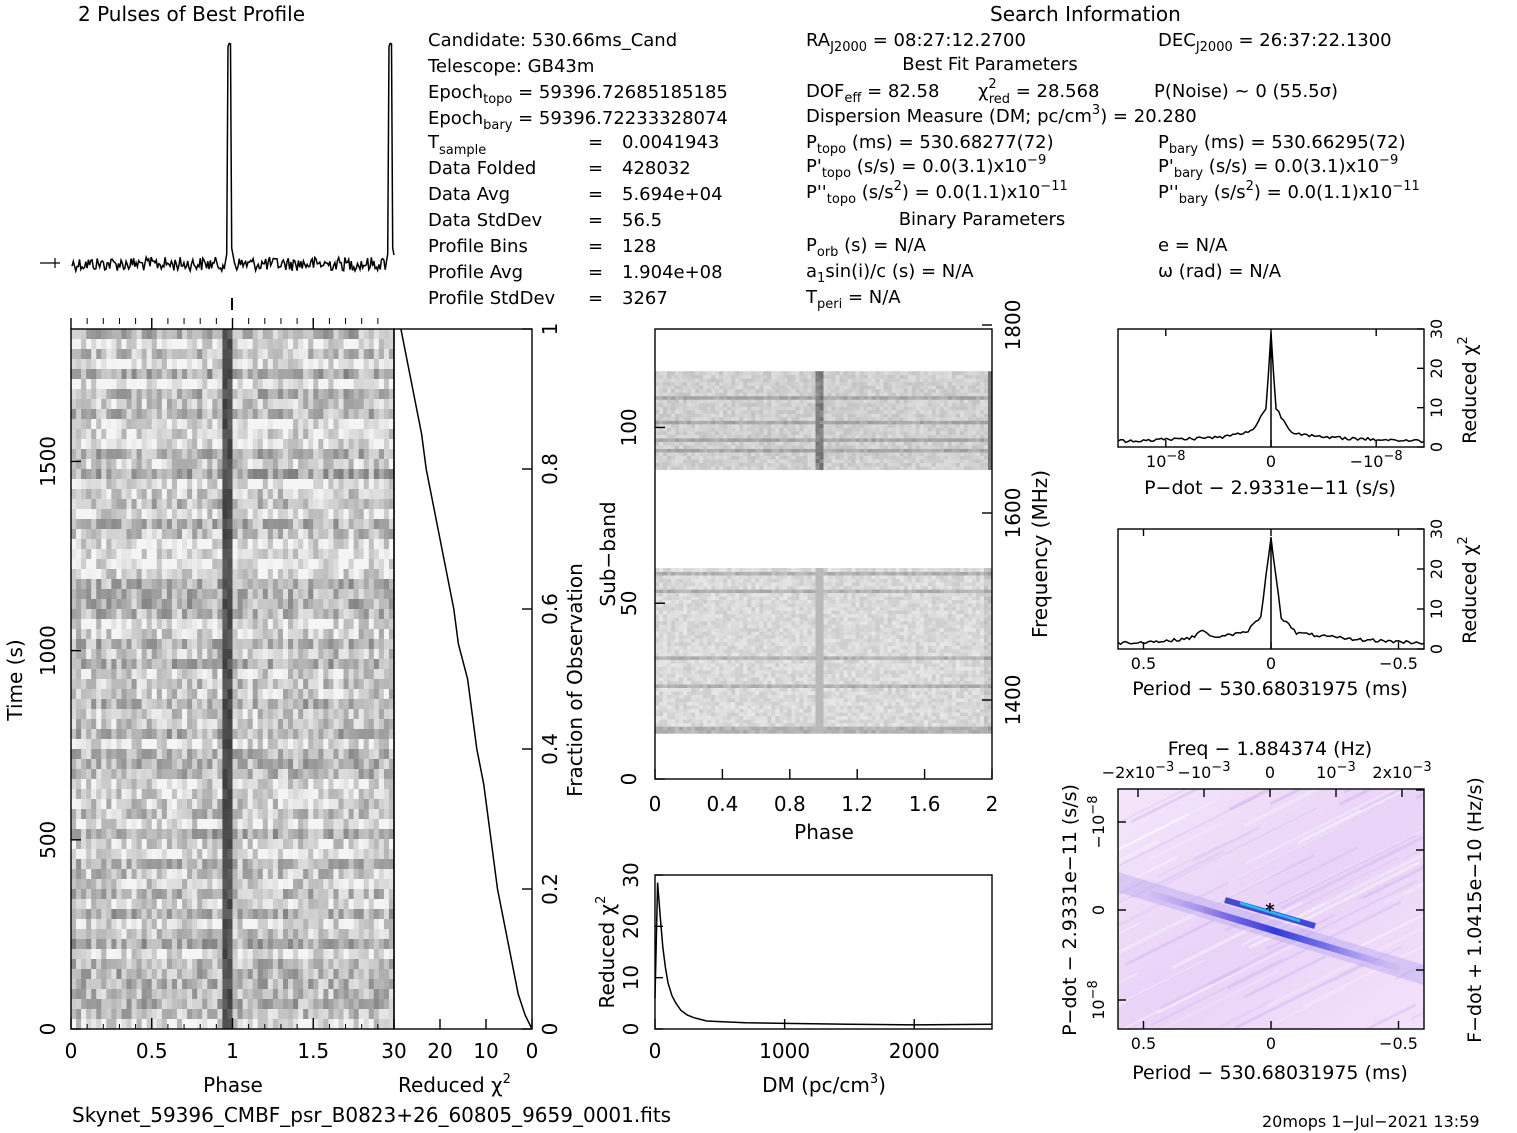 Image resolution: width=1517 pixels, height=1133 pixels. What do you see at coordinates (1138, 771) in the screenshot?
I see `ppdot-top-tick: −2x10⁻³` at bounding box center [1138, 771].